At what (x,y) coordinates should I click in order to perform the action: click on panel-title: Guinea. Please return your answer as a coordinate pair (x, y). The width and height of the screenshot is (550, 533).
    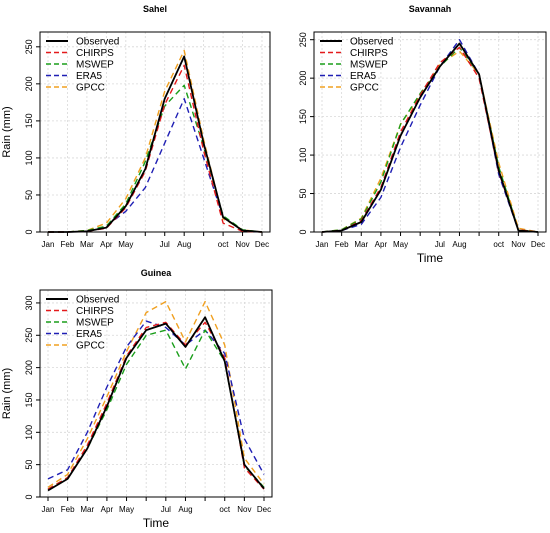
    Looking at the image, I should click on (157, 273).